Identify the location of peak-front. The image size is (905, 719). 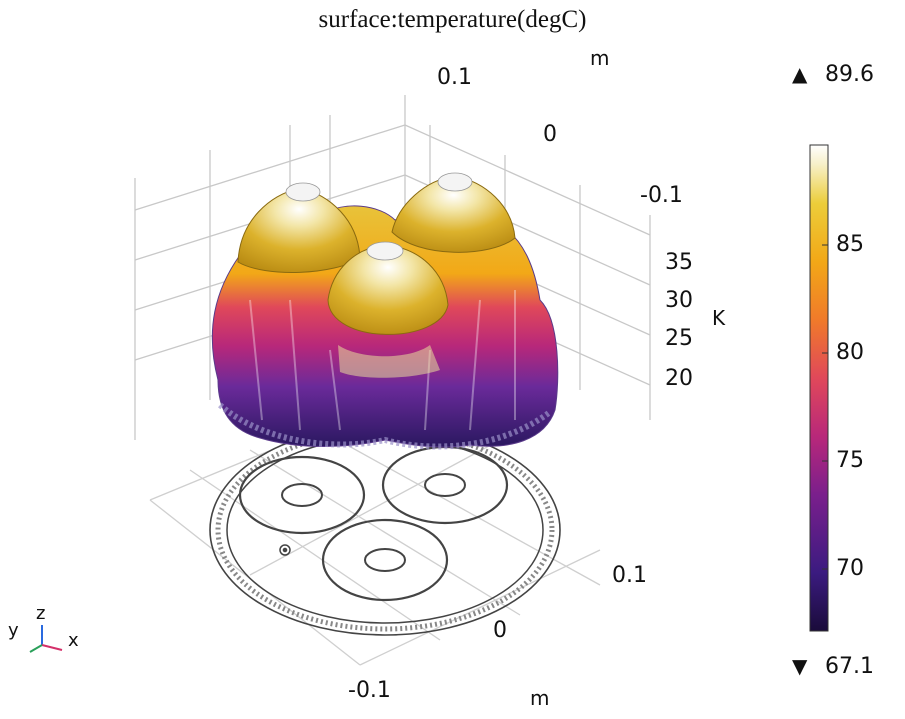
(388, 289).